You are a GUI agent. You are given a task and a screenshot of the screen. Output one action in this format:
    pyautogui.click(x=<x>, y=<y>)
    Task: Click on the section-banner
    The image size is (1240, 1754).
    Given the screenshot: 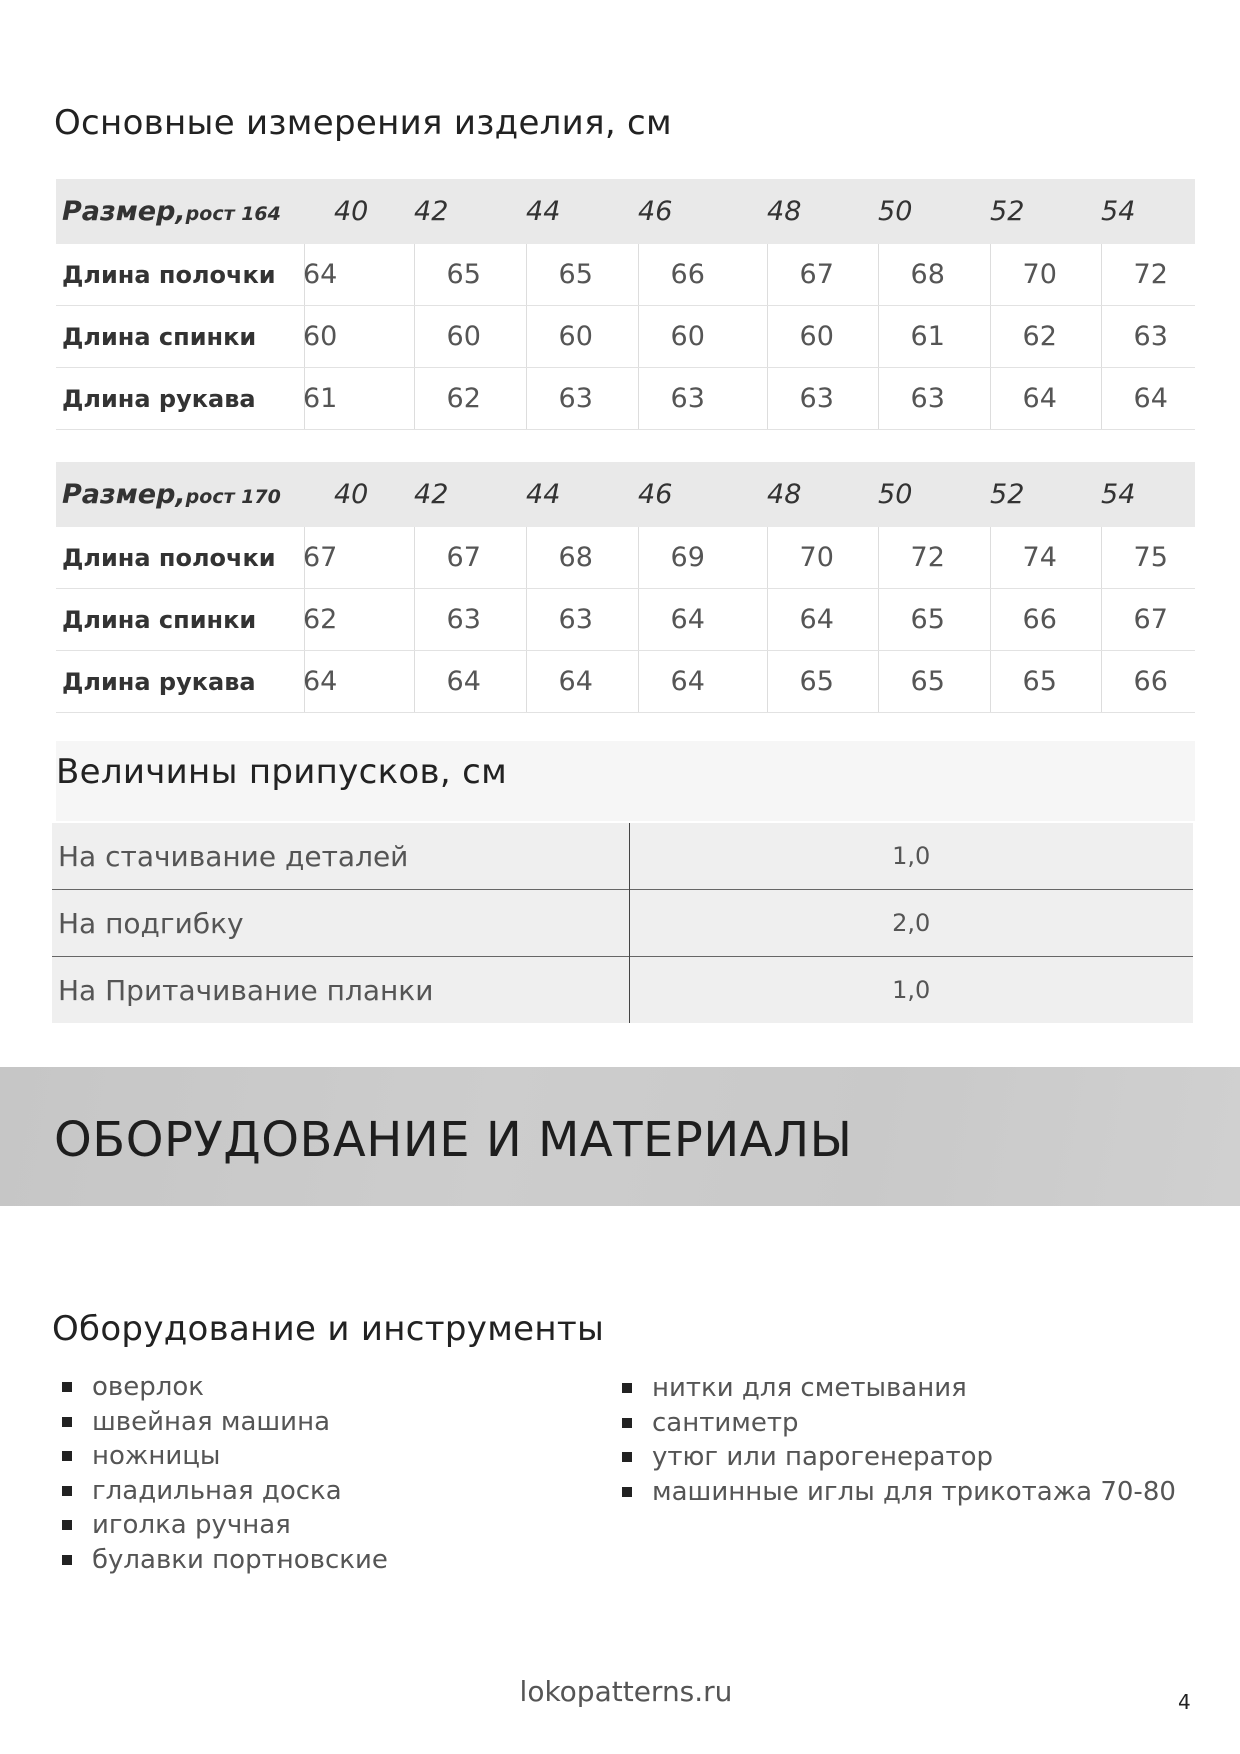 What is the action you would take?
    pyautogui.click(x=620, y=1136)
    